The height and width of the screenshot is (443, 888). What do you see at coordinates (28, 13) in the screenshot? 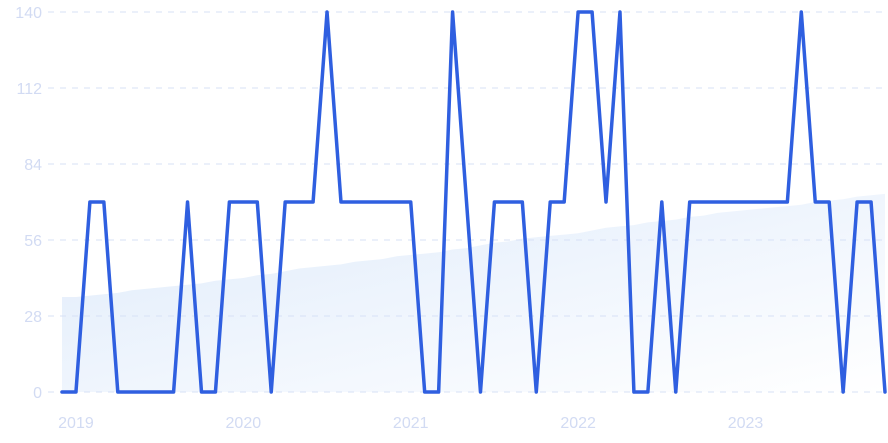
I see `y-tick-label: 140` at bounding box center [28, 13].